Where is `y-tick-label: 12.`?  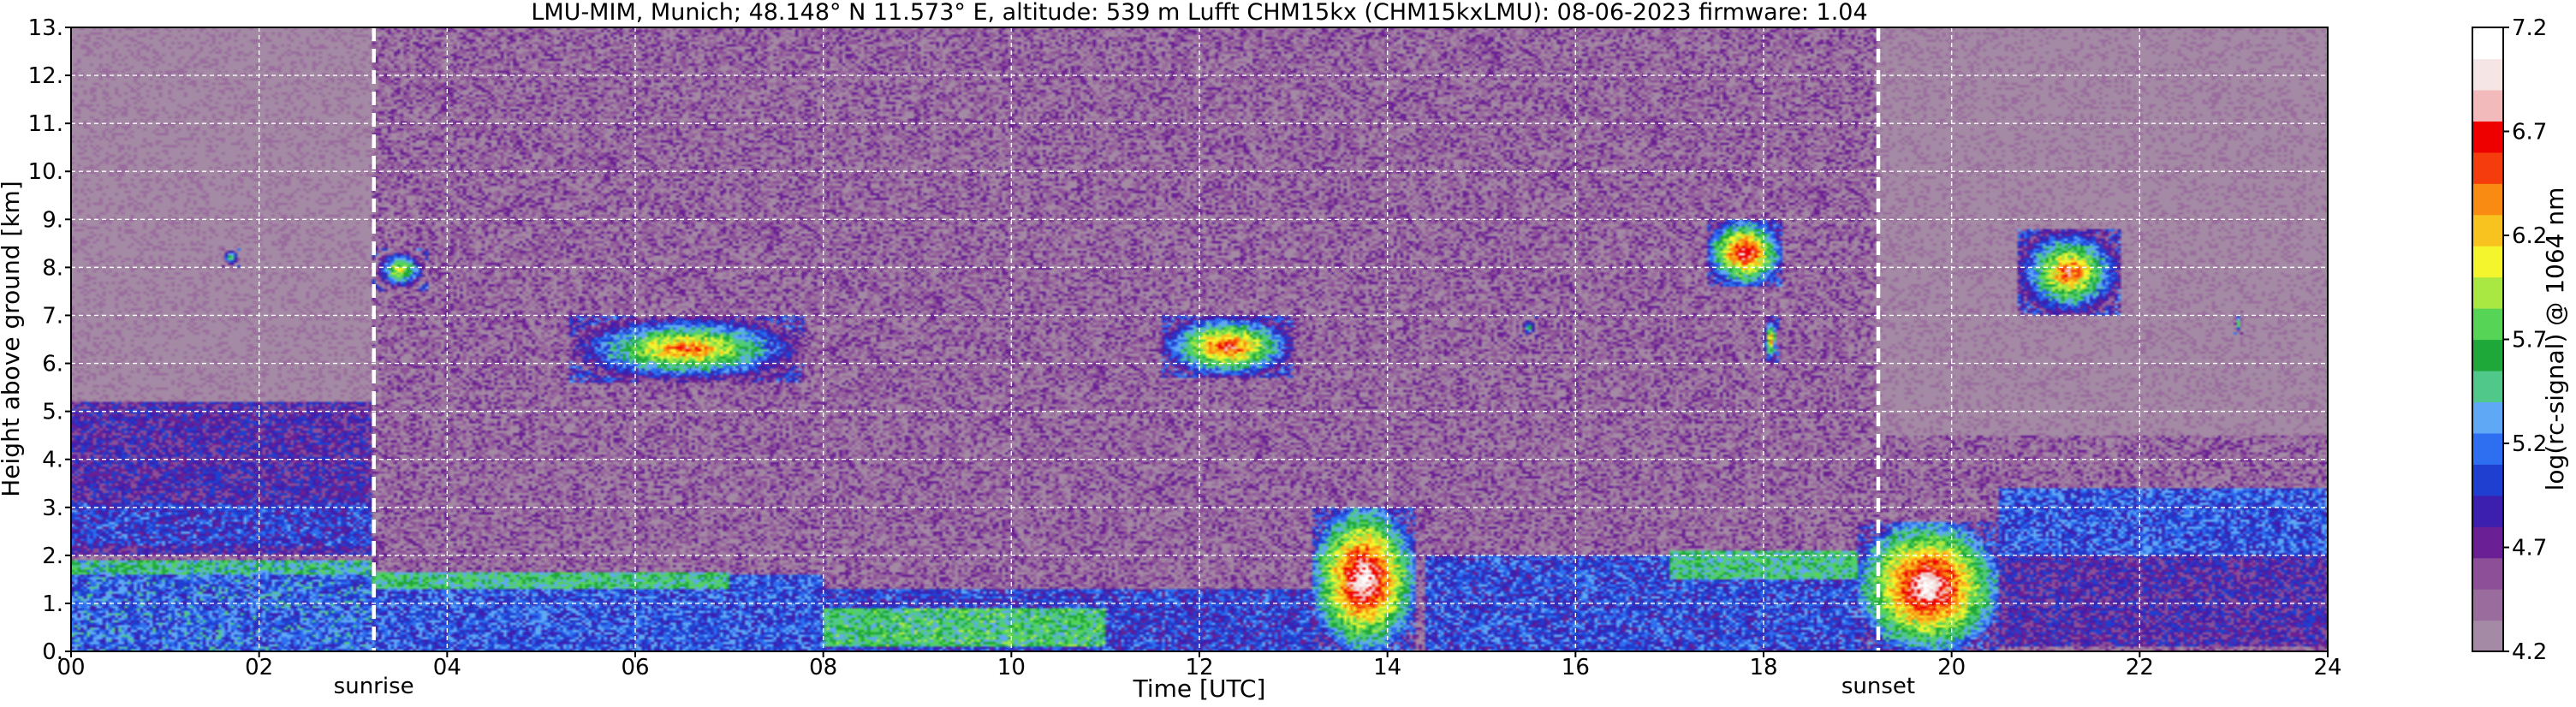 y-tick-label: 12. is located at coordinates (45, 76).